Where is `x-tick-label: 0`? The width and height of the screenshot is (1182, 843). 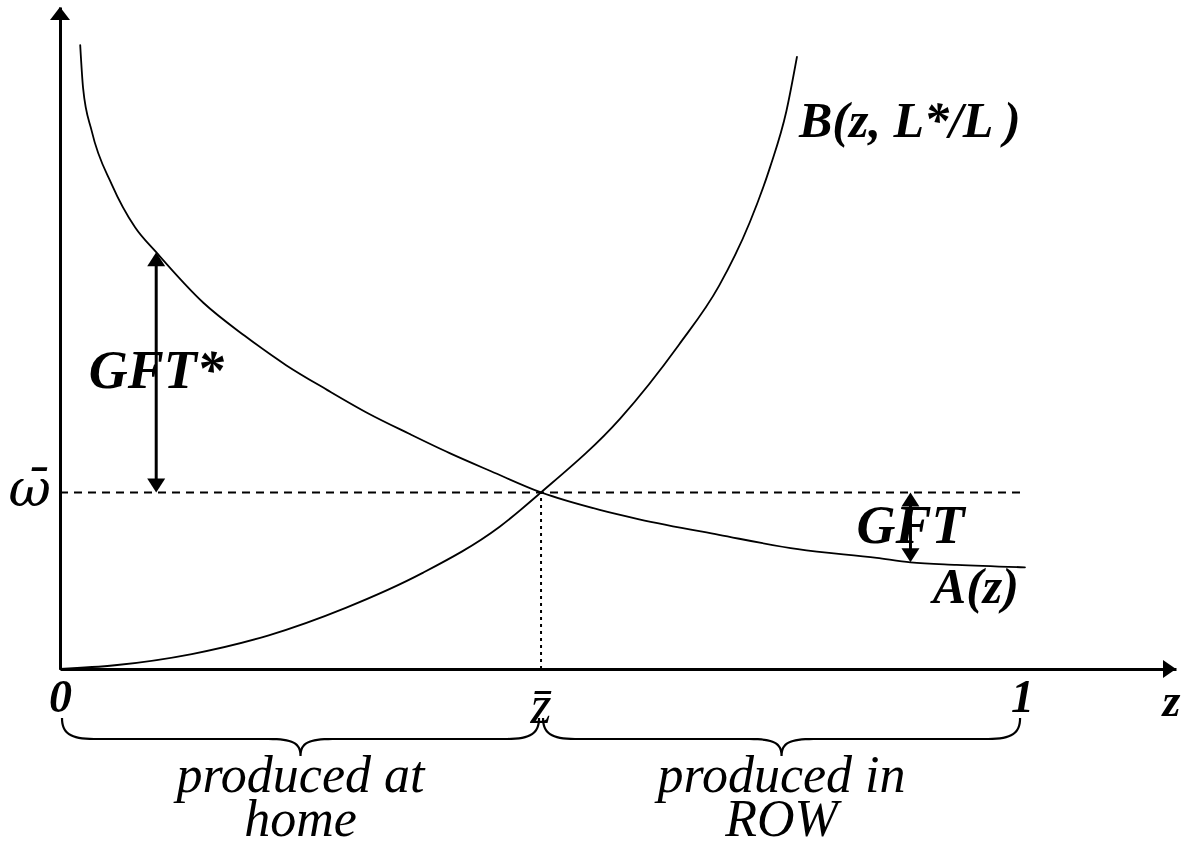
x-tick-label: 0 is located at coordinates (60, 696).